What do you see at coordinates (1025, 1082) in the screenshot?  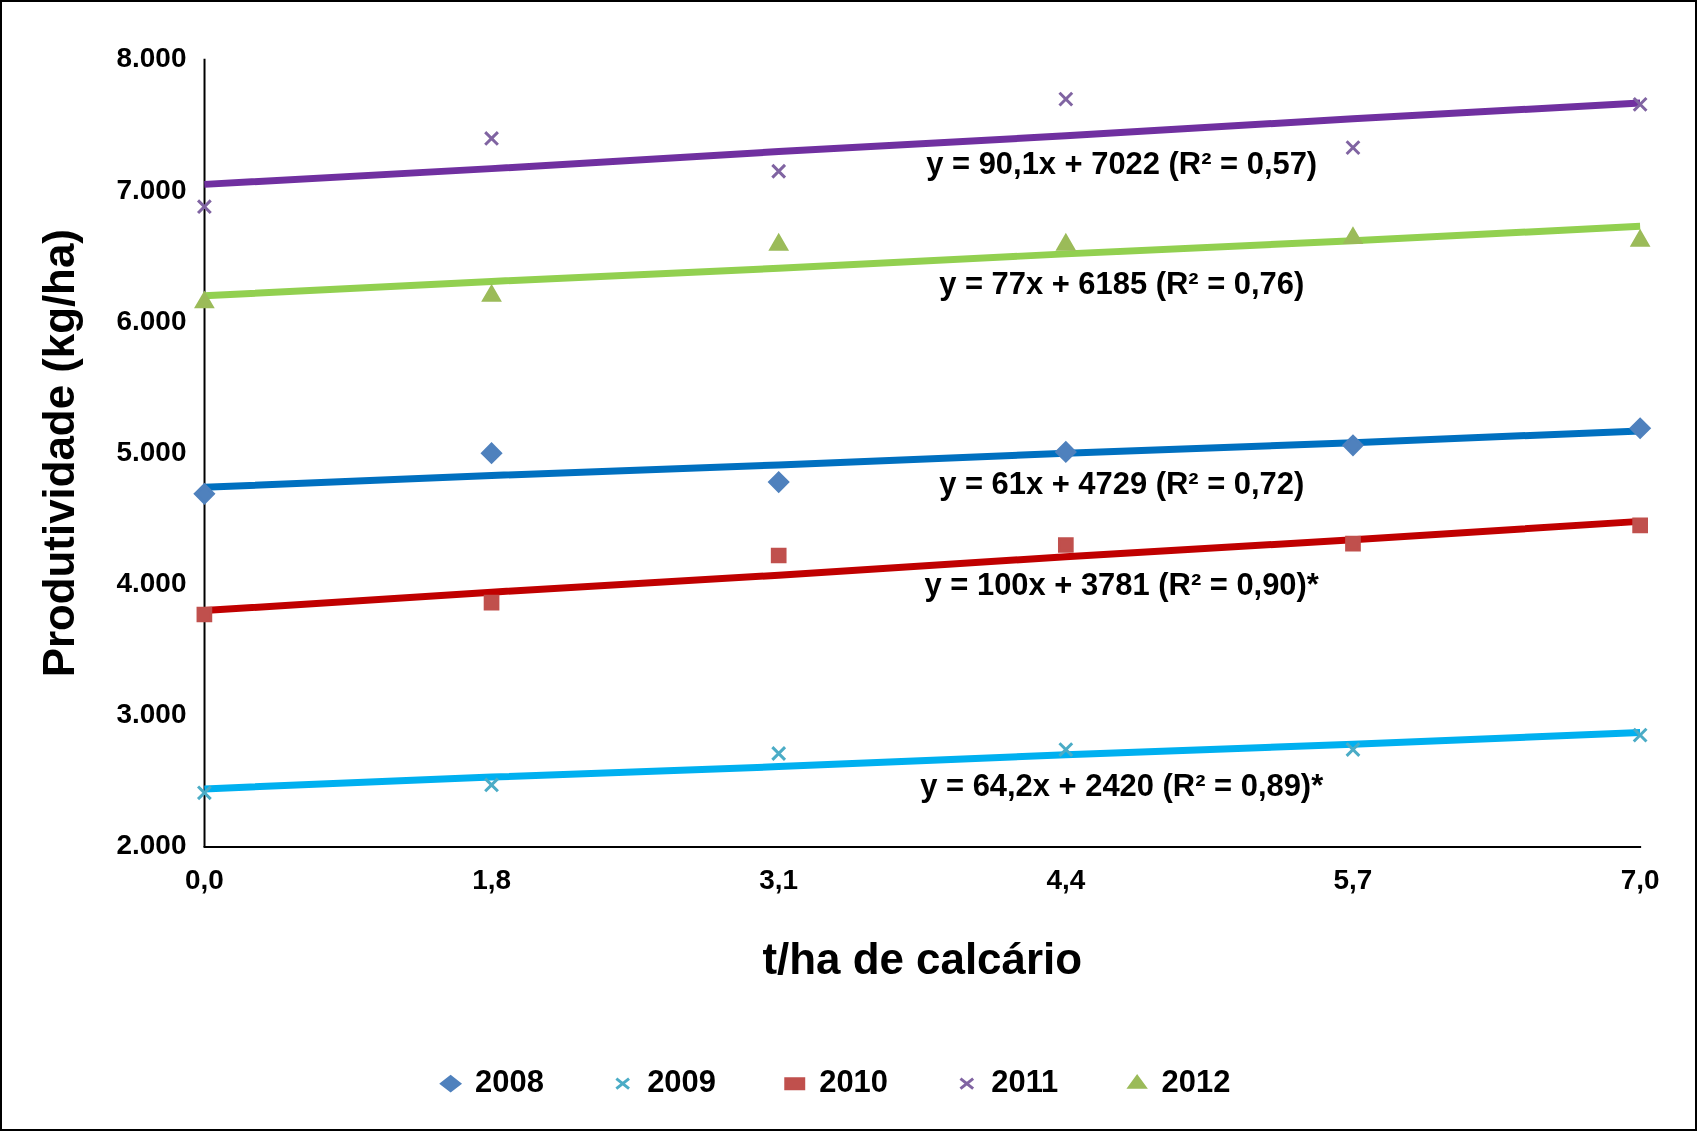 I see `legend-label: 2011` at bounding box center [1025, 1082].